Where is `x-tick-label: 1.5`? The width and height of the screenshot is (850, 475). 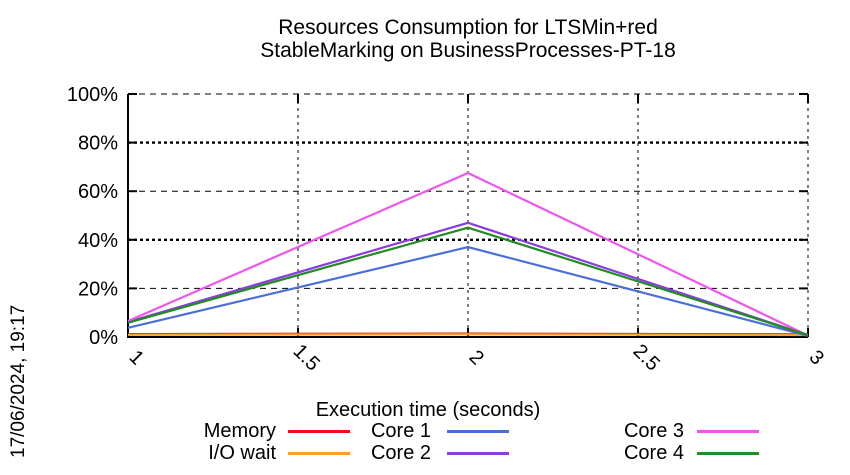
x-tick-label: 1.5 is located at coordinates (306, 357).